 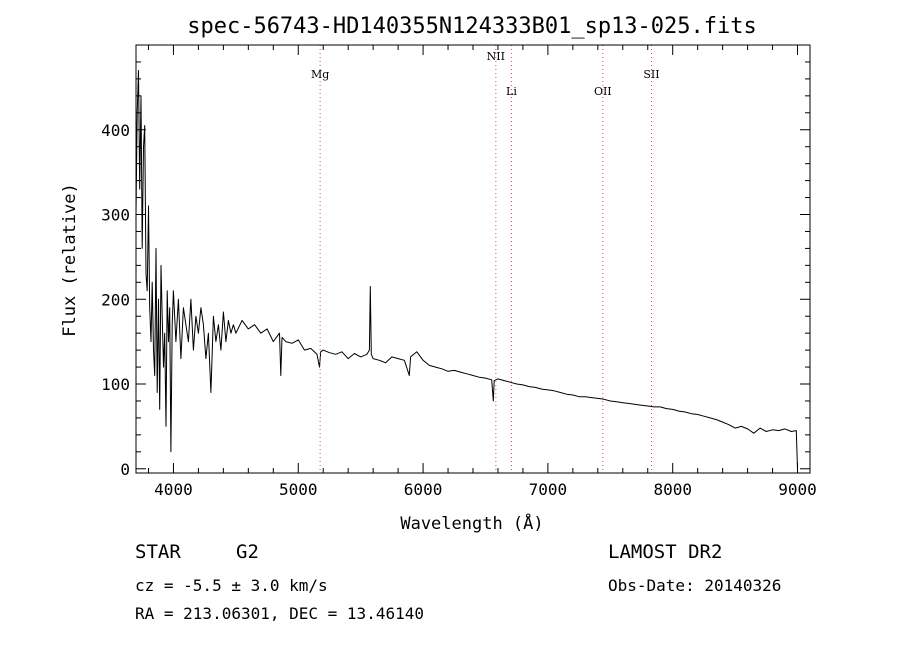 What do you see at coordinates (603, 91) in the screenshot?
I see `line-label-oii: OII` at bounding box center [603, 91].